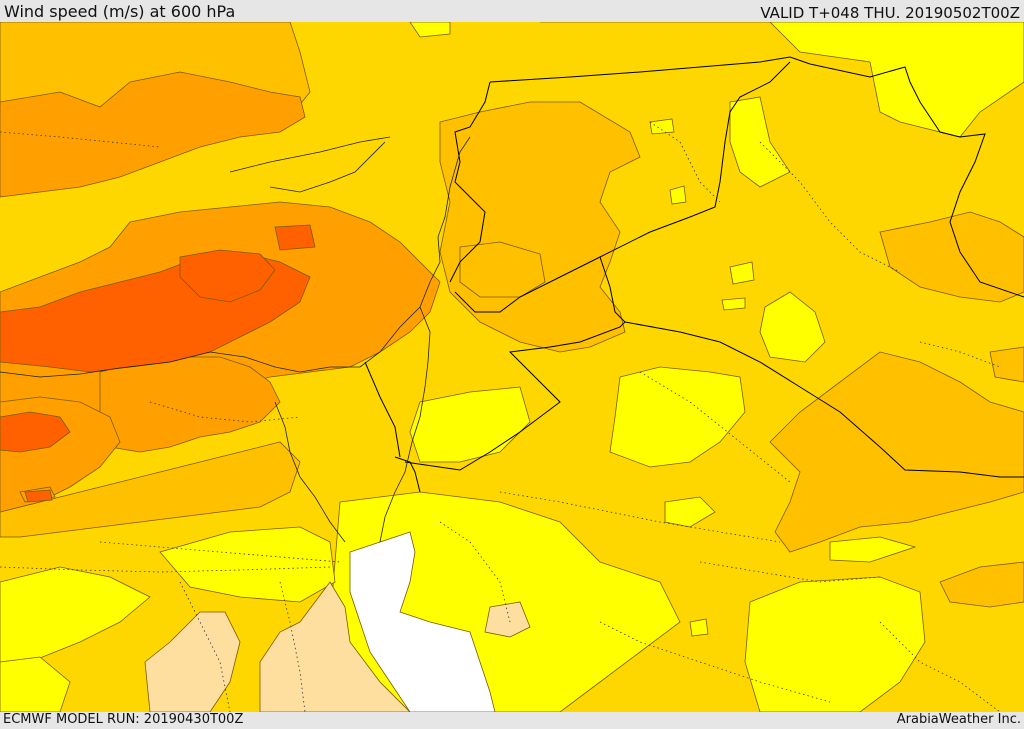 This screenshot has height=729, width=1024. What do you see at coordinates (337, 646) in the screenshot?
I see `tan-regions` at bounding box center [337, 646].